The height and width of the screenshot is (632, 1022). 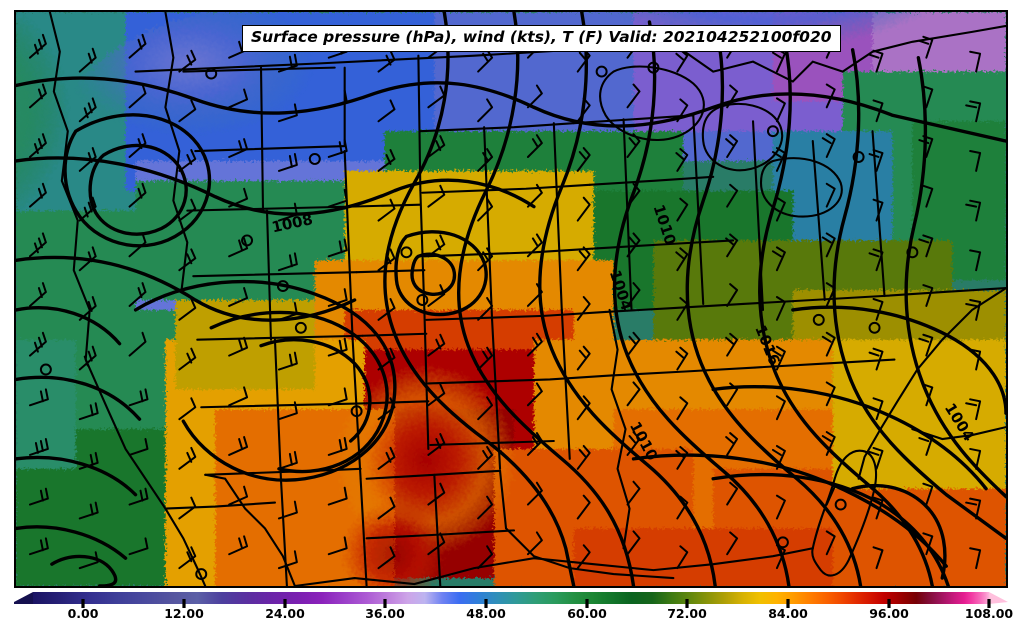 I want to click on colorbar-extend-max, so click(x=998, y=598).